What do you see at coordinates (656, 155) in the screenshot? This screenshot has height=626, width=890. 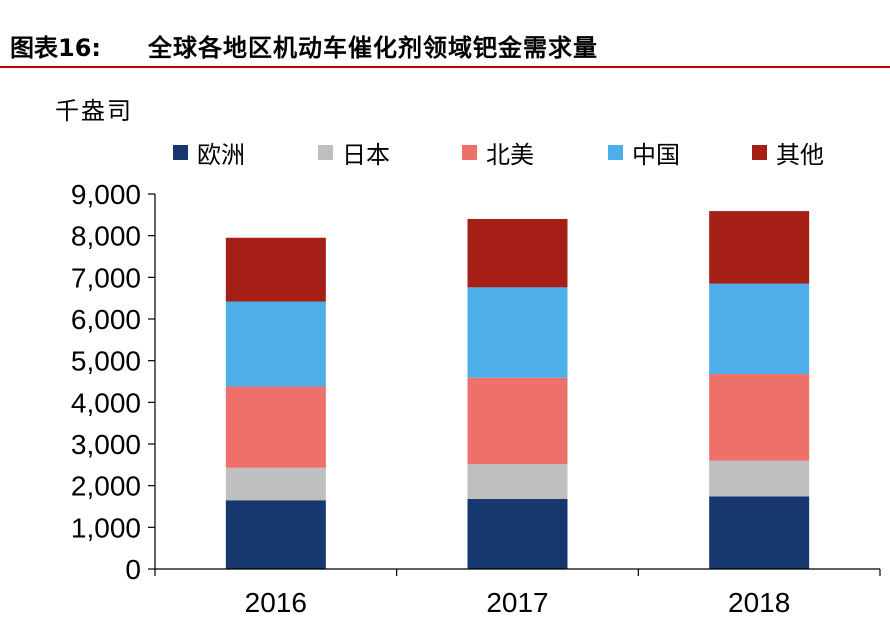 I see `legend-label: 中国` at bounding box center [656, 155].